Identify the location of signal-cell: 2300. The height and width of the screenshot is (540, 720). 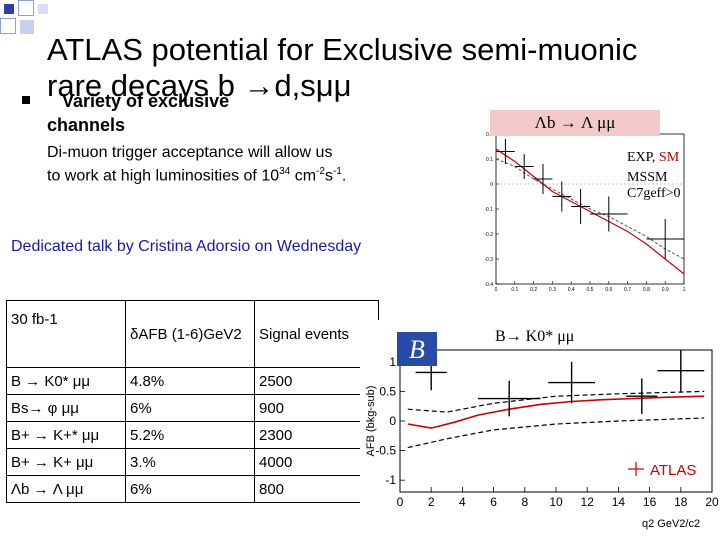
(316, 435).